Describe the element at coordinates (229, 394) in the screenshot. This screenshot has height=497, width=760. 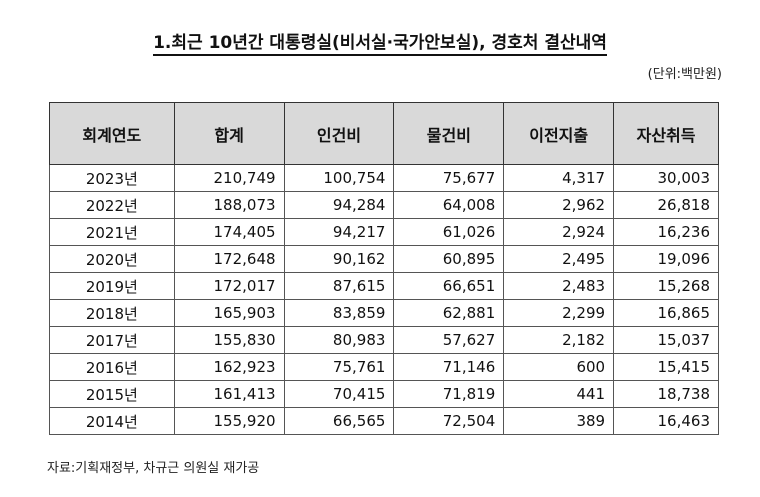
I see `total-cell: 161,413` at that location.